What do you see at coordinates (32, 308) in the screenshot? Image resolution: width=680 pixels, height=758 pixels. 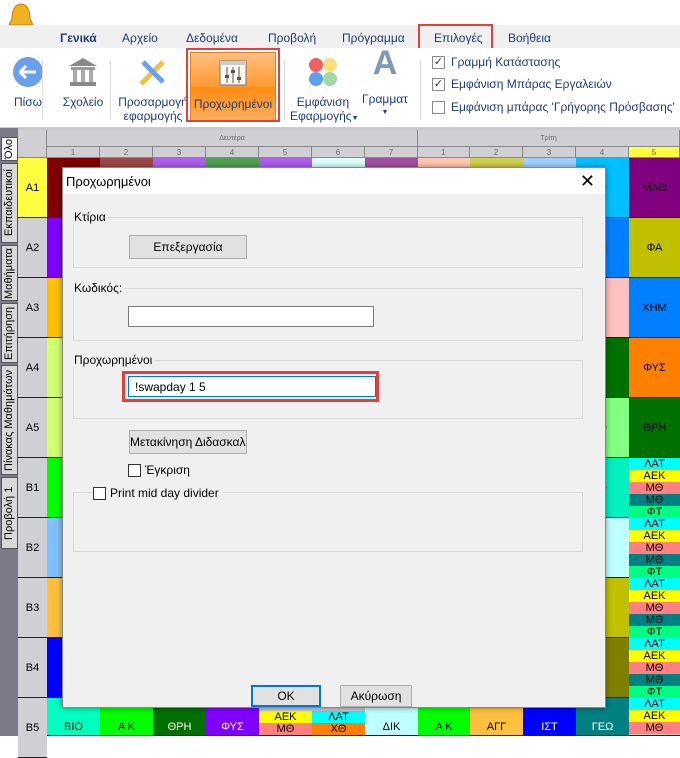 I see `row-header: A3` at bounding box center [32, 308].